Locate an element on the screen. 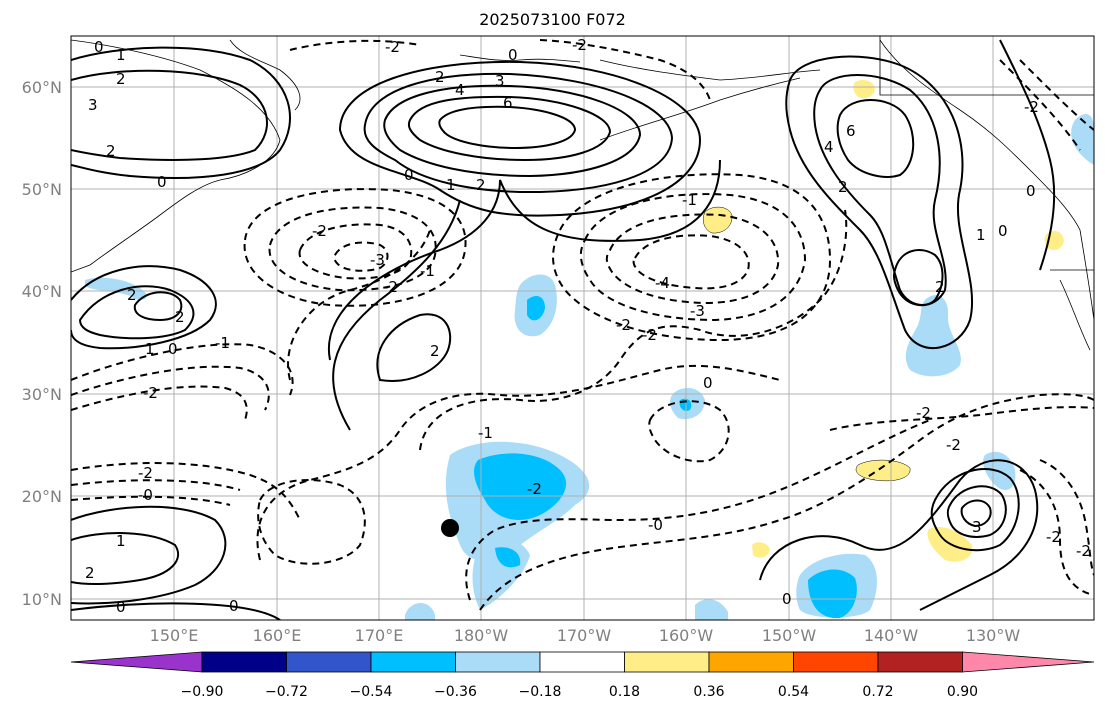  negative-shade-east-40n is located at coordinates (933, 336).